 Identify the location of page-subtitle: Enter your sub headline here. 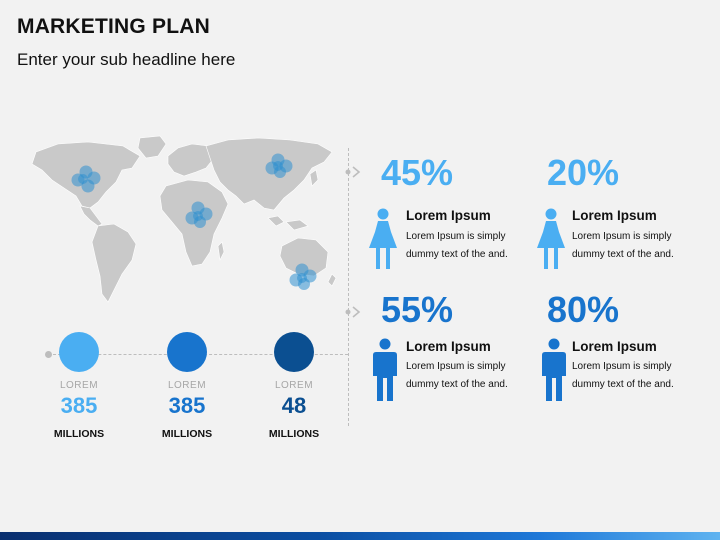
(126, 59).